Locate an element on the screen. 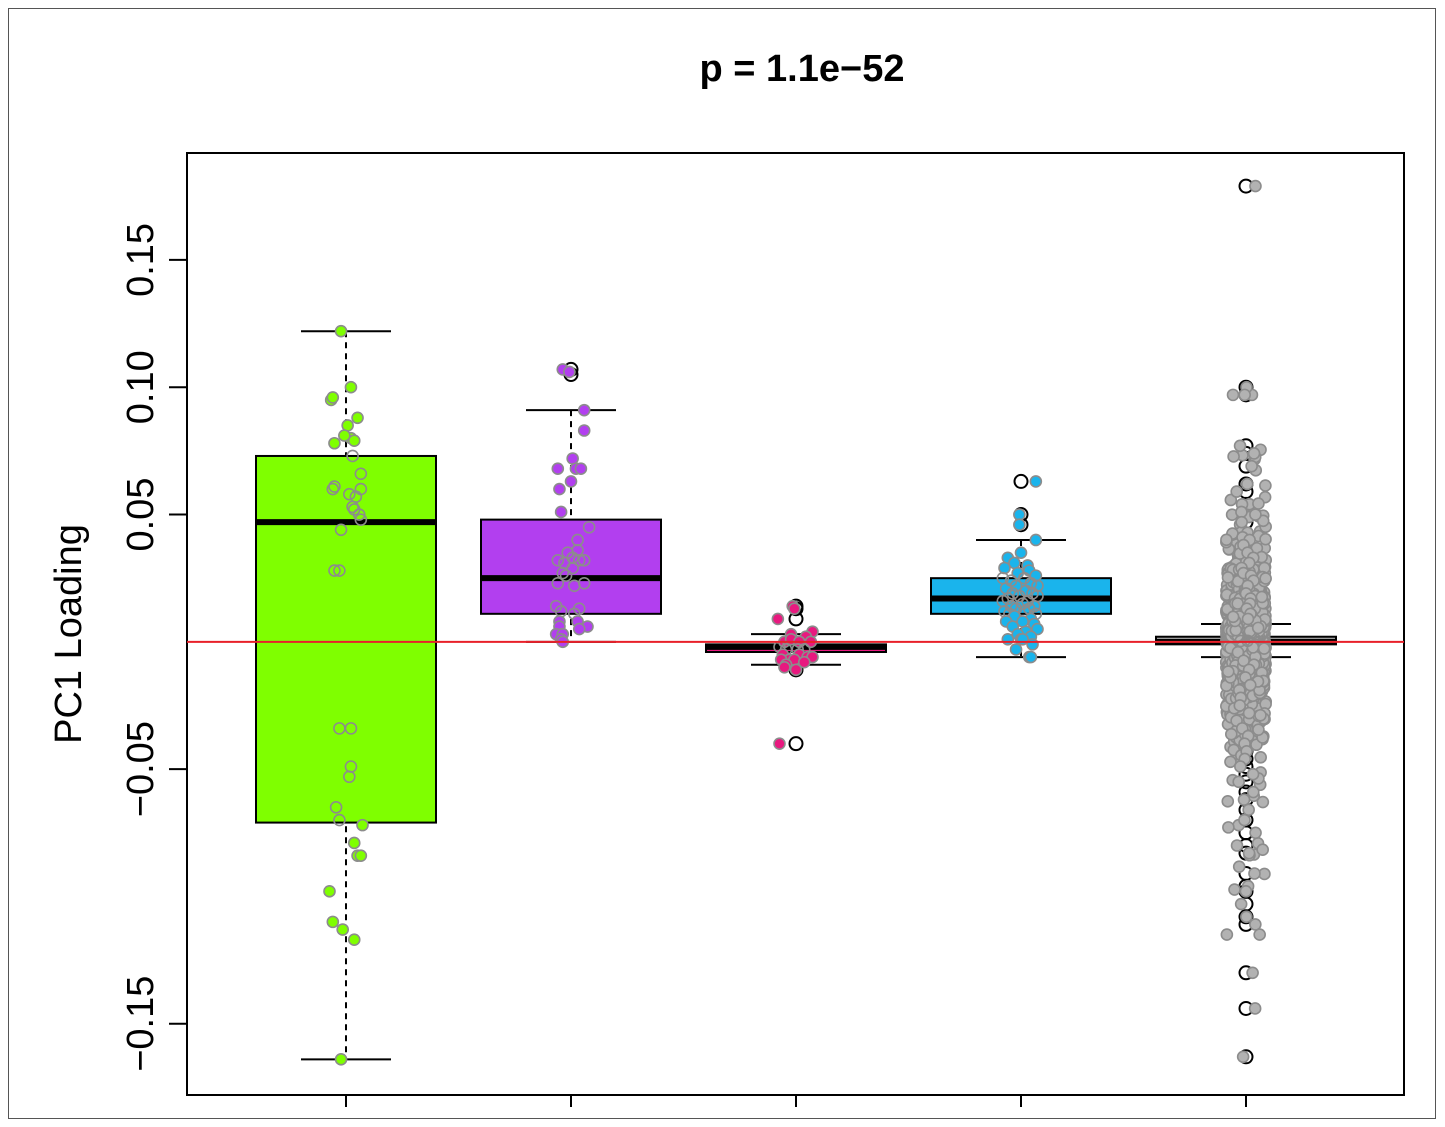 Image resolution: width=1445 pixels, height=1127 pixels. y-tick-label: 0.05 is located at coordinates (141, 515).